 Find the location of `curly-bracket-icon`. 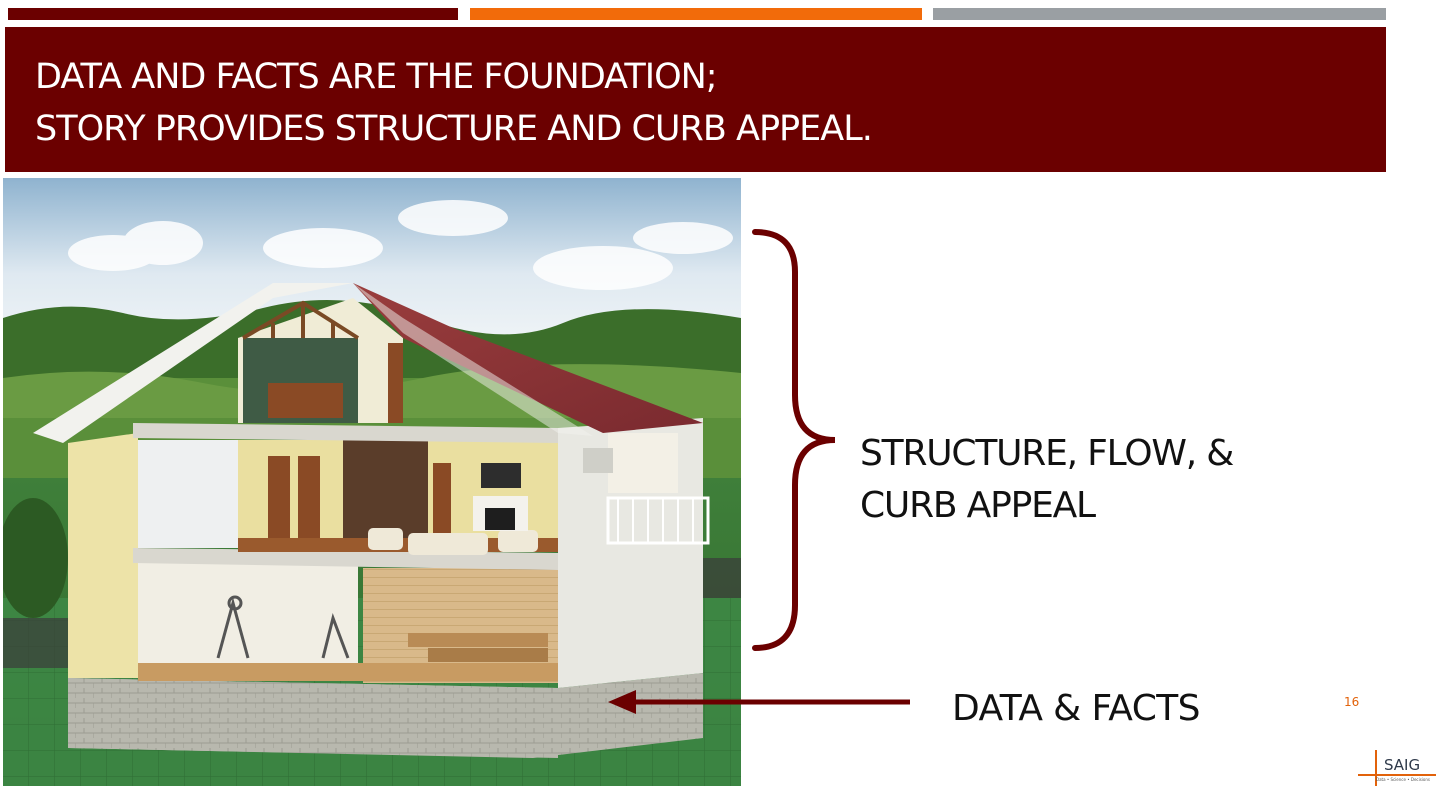

curly-bracket-icon is located at coordinates (794, 440).